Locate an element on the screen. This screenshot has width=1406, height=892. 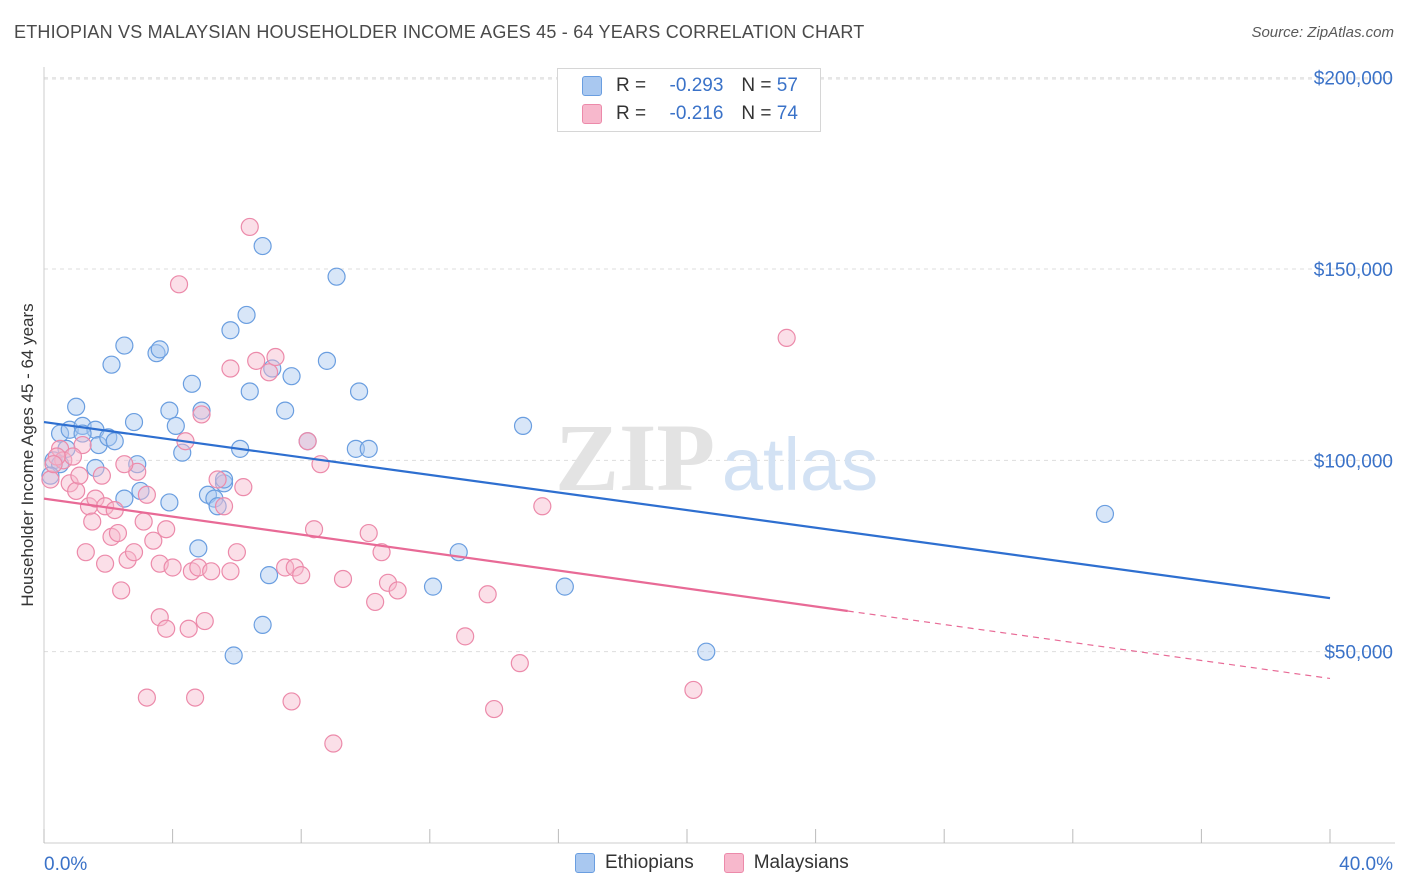
y-tick-label: $150,000 is located at coordinates (1353, 270).